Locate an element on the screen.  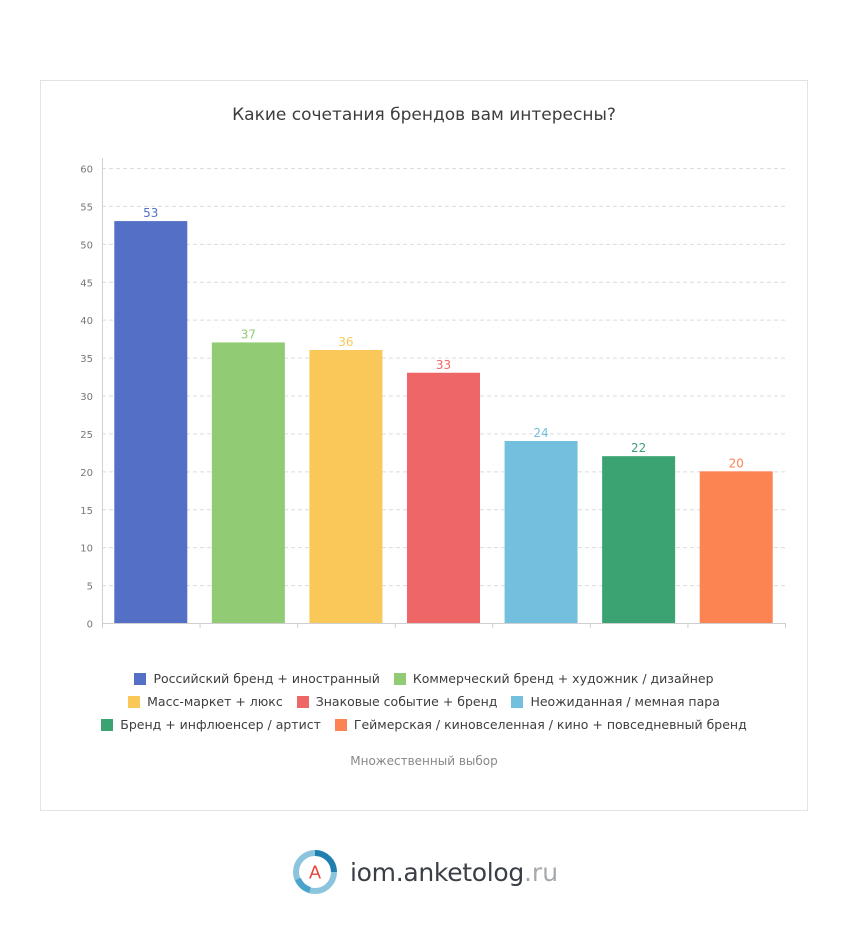
y-tick-label: 55 is located at coordinates (86, 207).